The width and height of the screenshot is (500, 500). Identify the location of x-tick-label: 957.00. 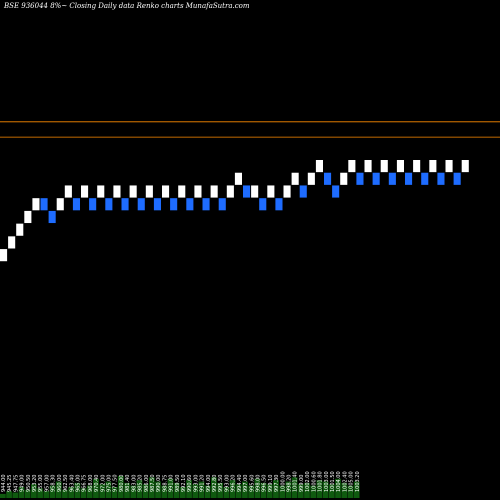
(47, 484).